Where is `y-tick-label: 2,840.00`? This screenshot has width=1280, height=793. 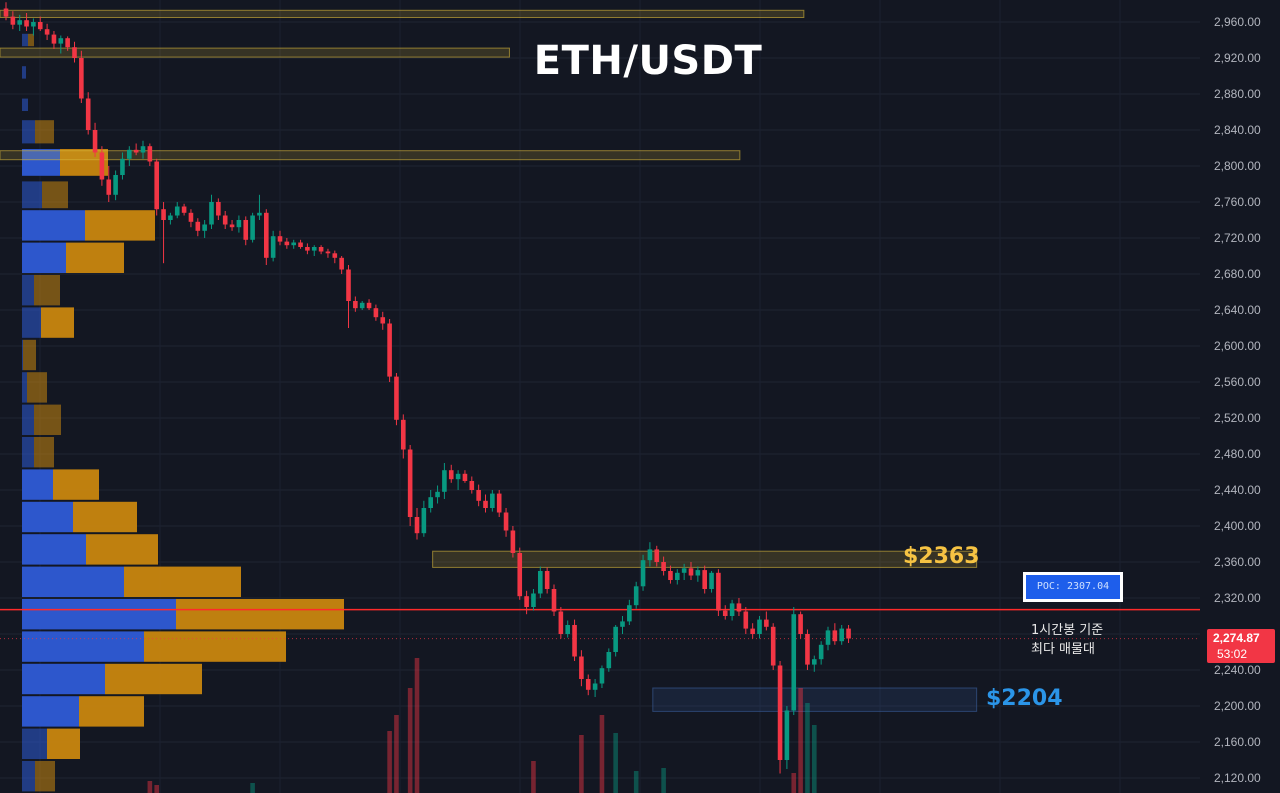 y-tick-label: 2,840.00 is located at coordinates (1237, 130).